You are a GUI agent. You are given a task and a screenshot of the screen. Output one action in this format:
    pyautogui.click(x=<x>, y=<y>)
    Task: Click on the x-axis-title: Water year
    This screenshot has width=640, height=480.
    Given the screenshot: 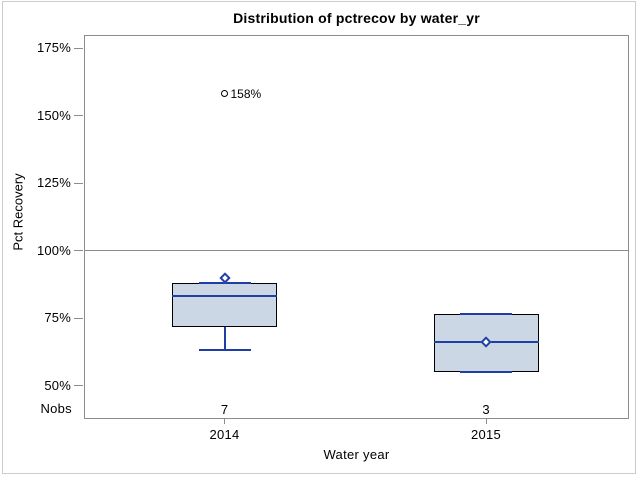 What is the action you would take?
    pyautogui.click(x=356, y=454)
    